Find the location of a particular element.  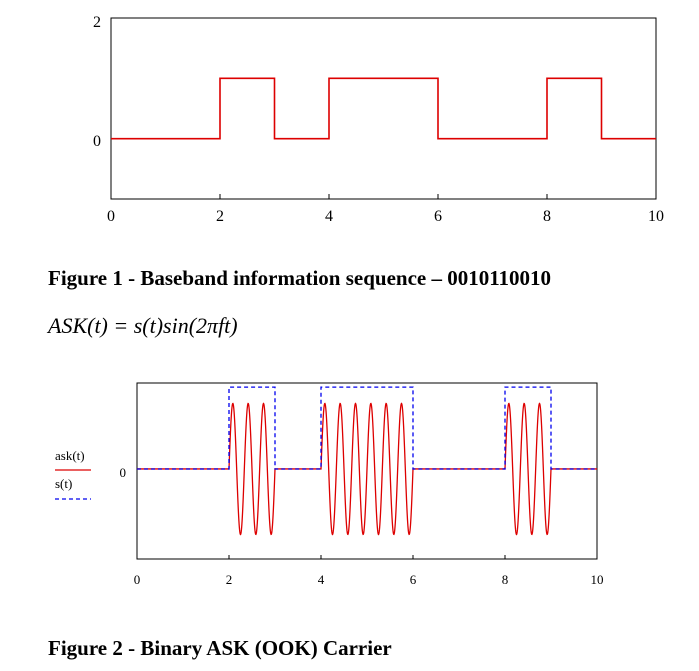

baseband-signal-line is located at coordinates (383, 108).